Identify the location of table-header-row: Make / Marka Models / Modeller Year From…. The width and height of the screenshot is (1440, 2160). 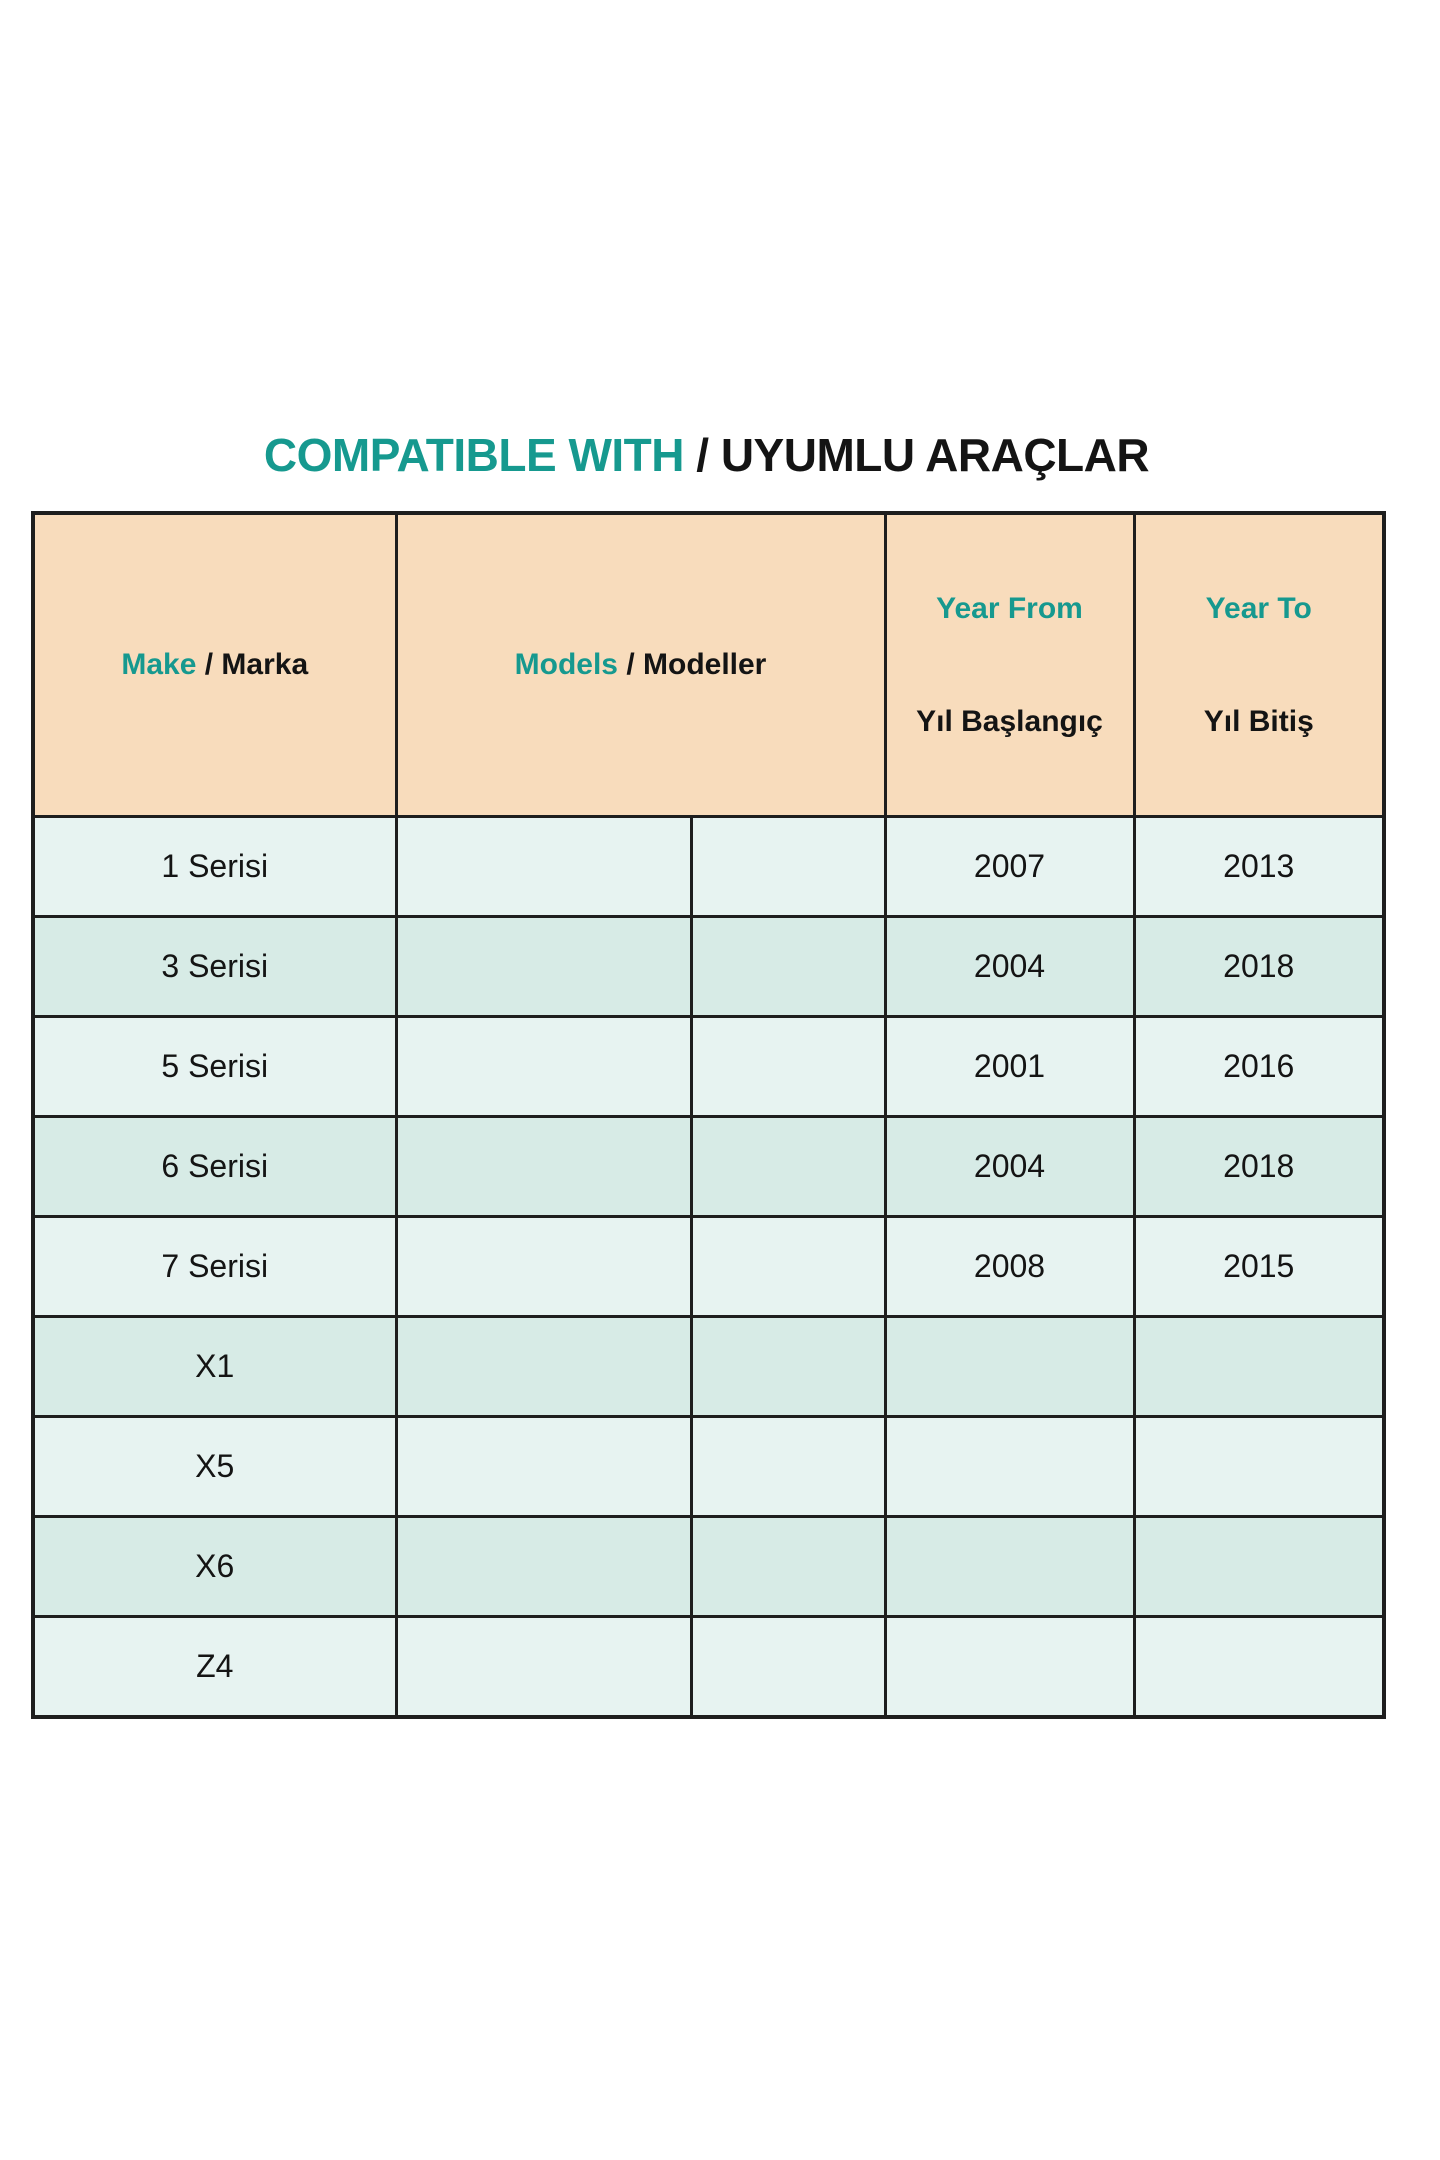
(708, 664).